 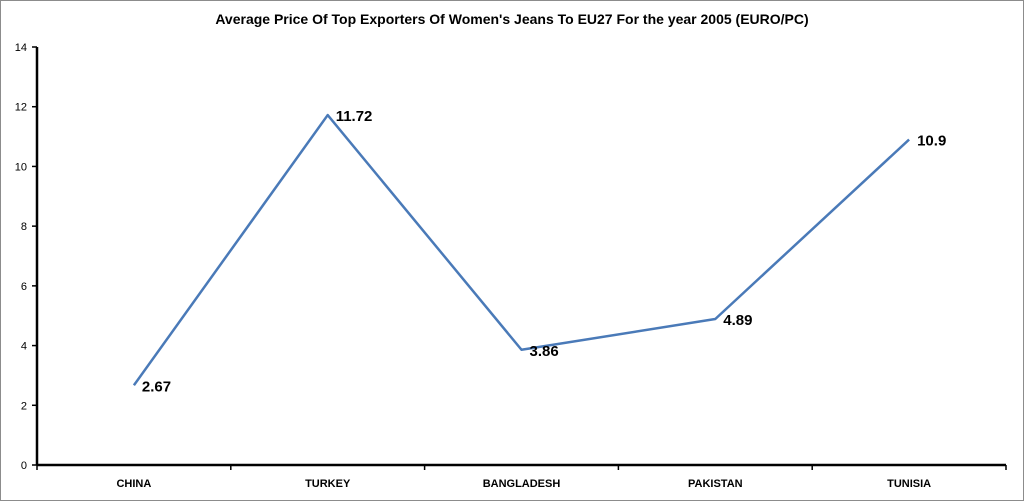 I want to click on data-label: 2.67, so click(x=156, y=386).